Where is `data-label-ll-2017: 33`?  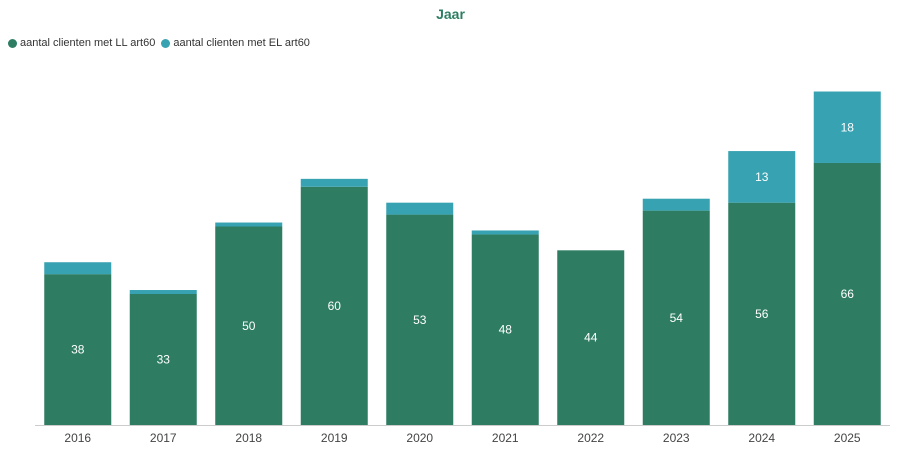 data-label-ll-2017: 33 is located at coordinates (164, 359).